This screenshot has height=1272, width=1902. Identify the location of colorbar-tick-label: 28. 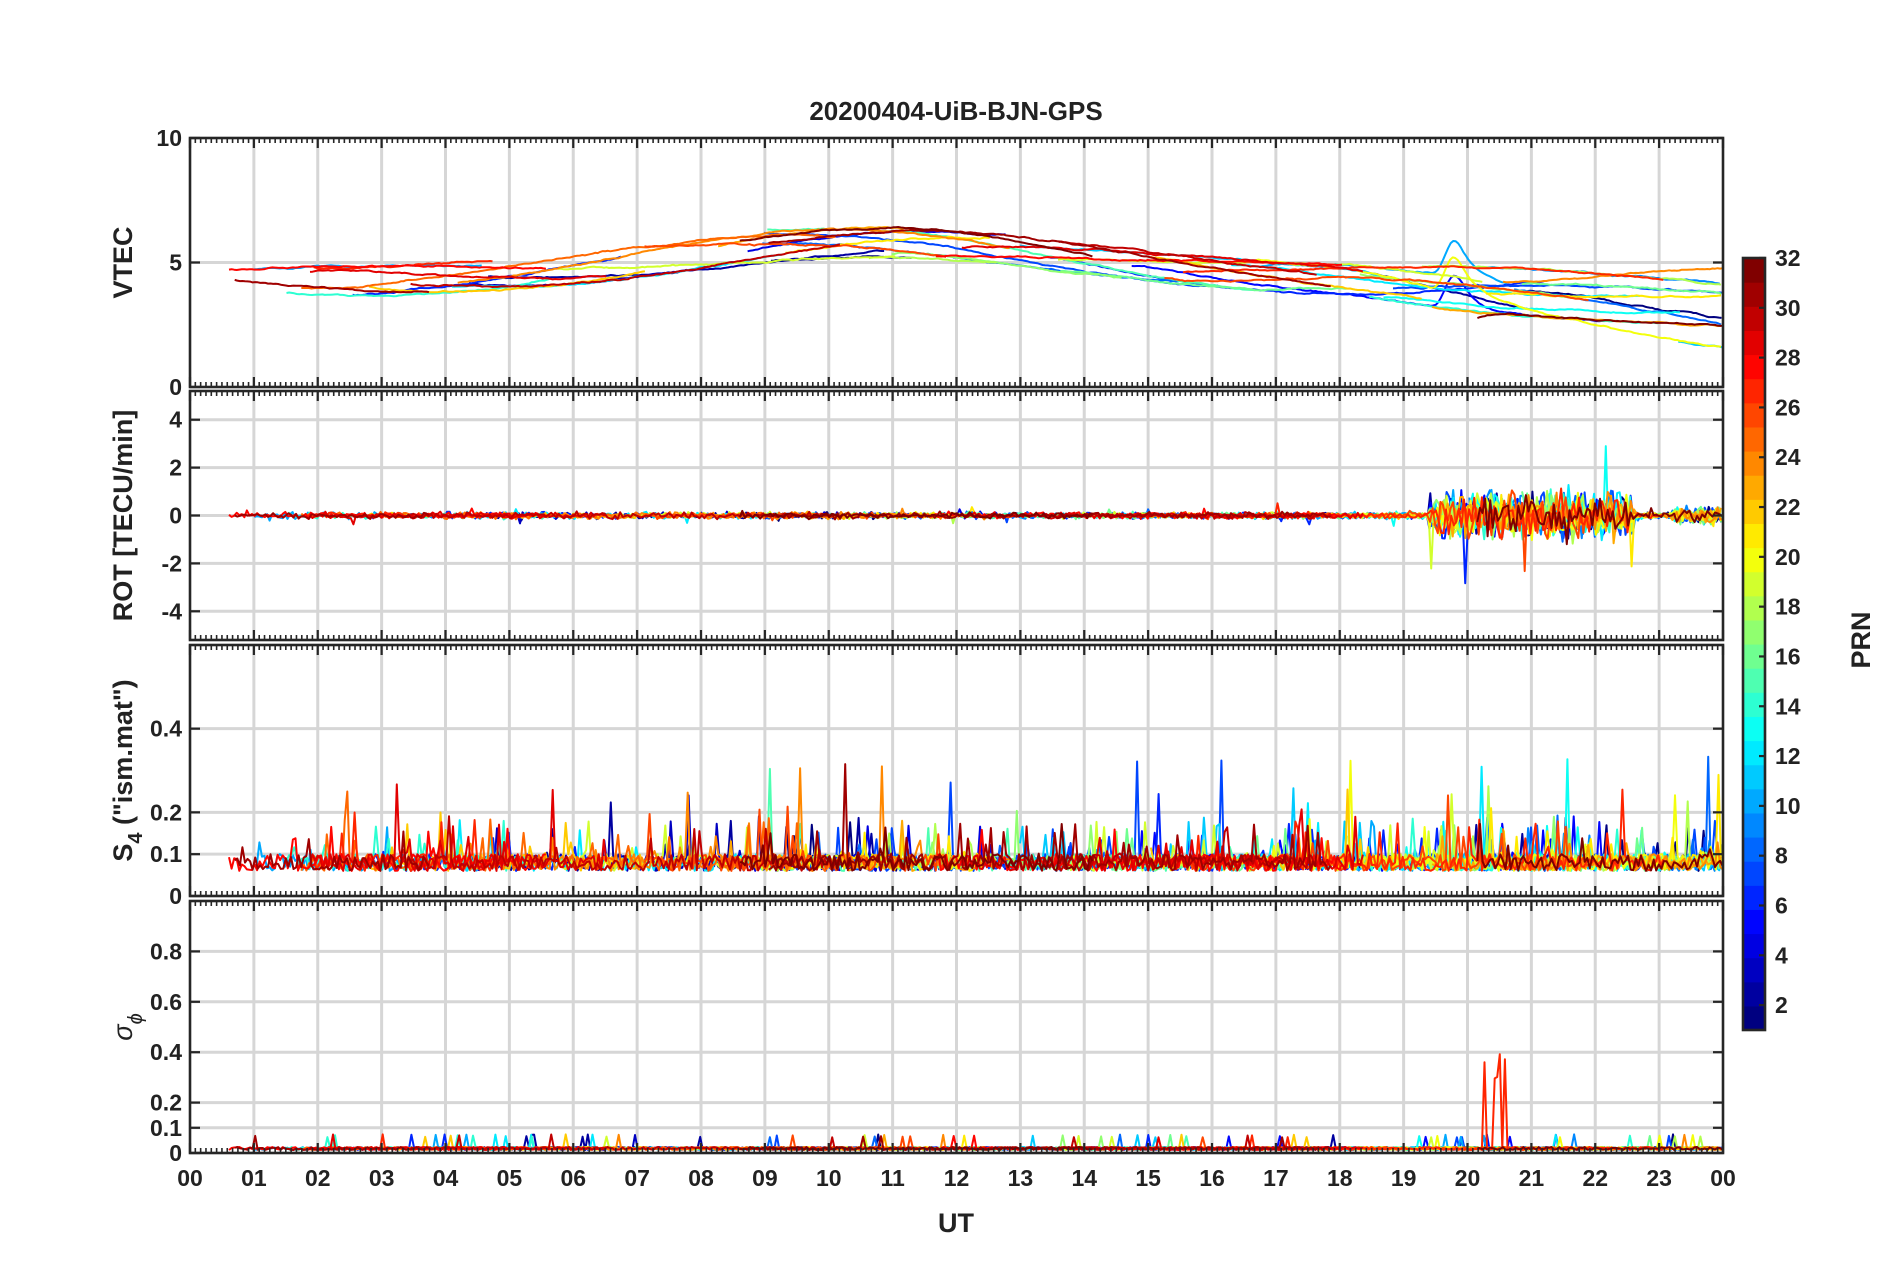
(1788, 358).